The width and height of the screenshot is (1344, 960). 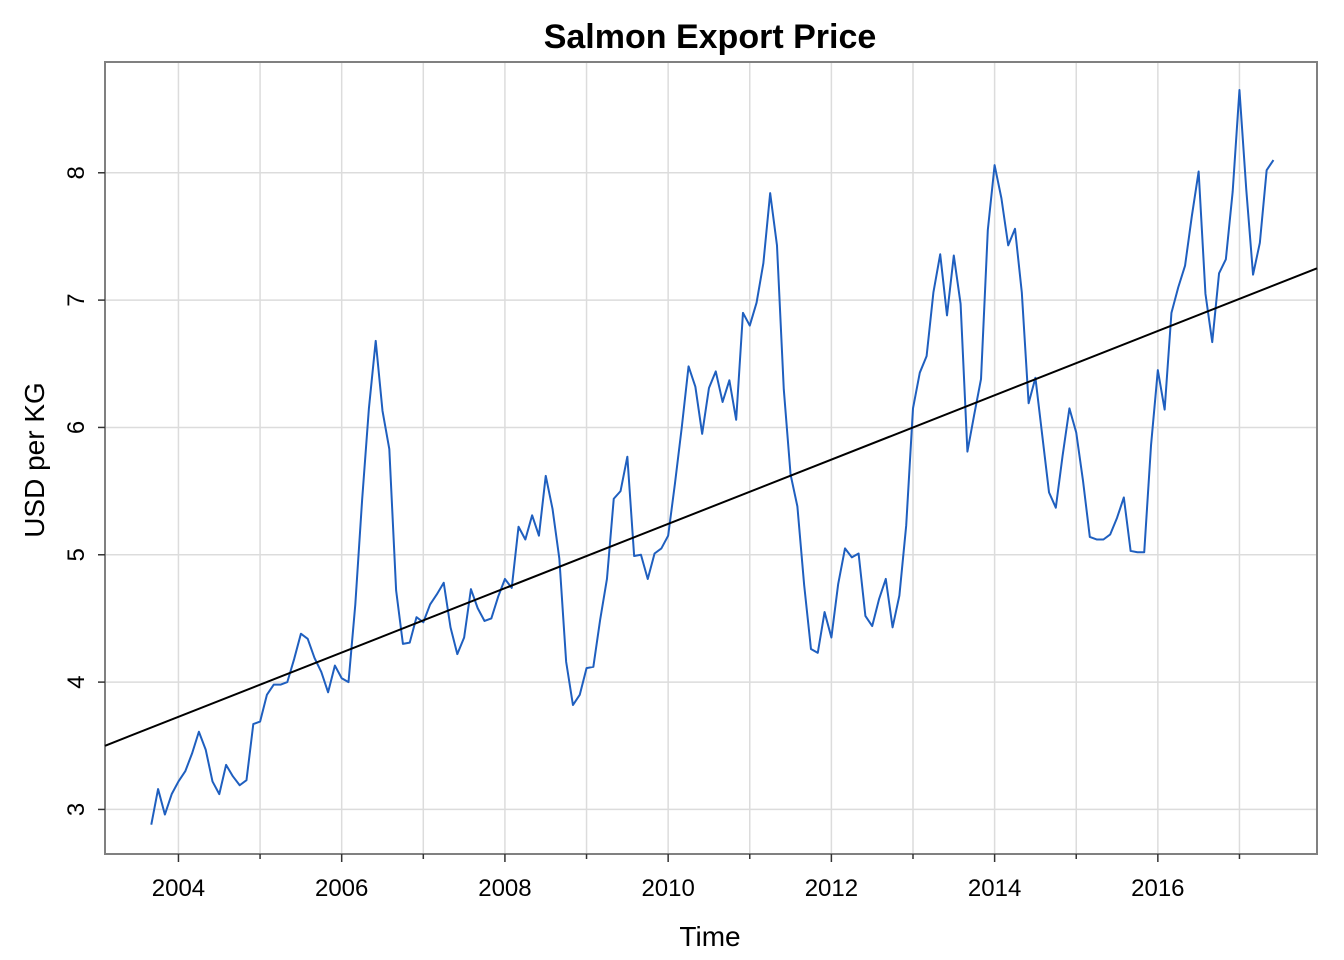 I want to click on y-axis: 3 4 5 6 7 8, so click(x=84, y=491).